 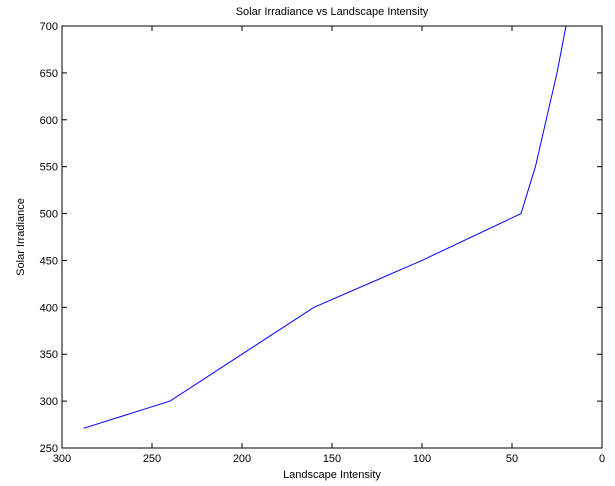 What do you see at coordinates (62, 459) in the screenshot?
I see `x-tick-label: 300` at bounding box center [62, 459].